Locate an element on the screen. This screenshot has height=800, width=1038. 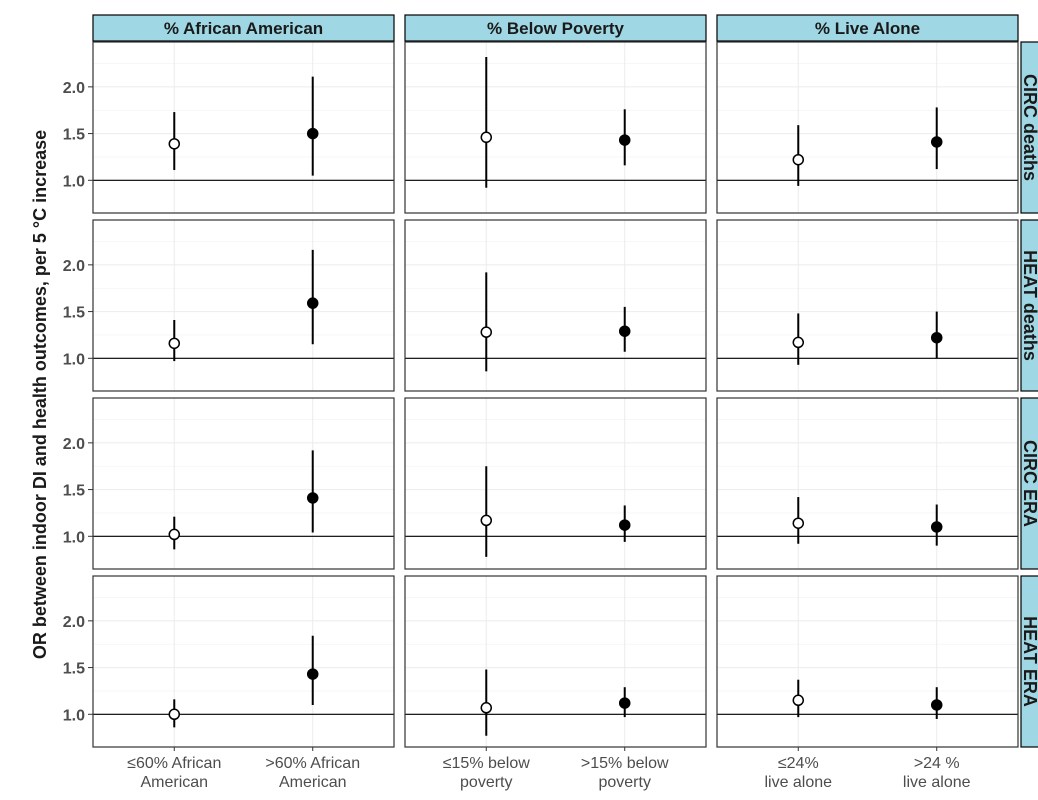
row-strip-label: HEAT deaths is located at coordinates (1029, 305).